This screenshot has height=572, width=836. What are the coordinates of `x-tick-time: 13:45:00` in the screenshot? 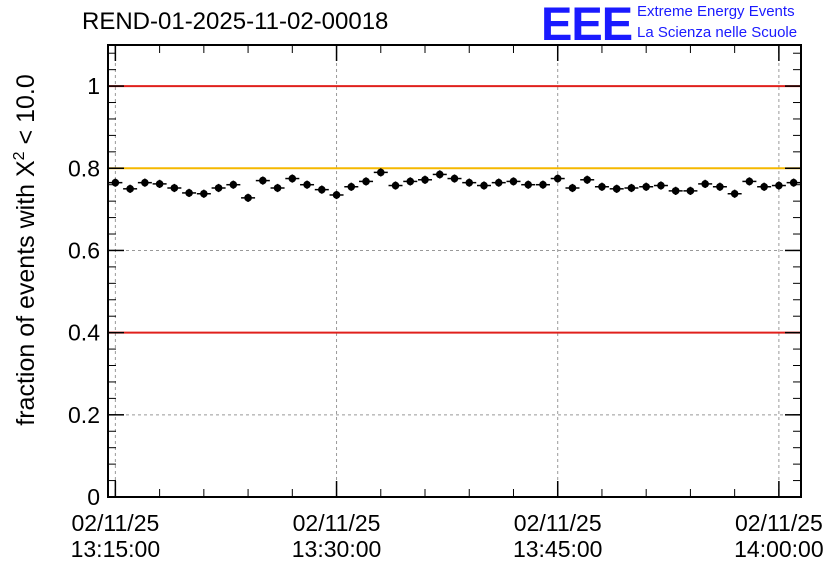 It's located at (558, 549).